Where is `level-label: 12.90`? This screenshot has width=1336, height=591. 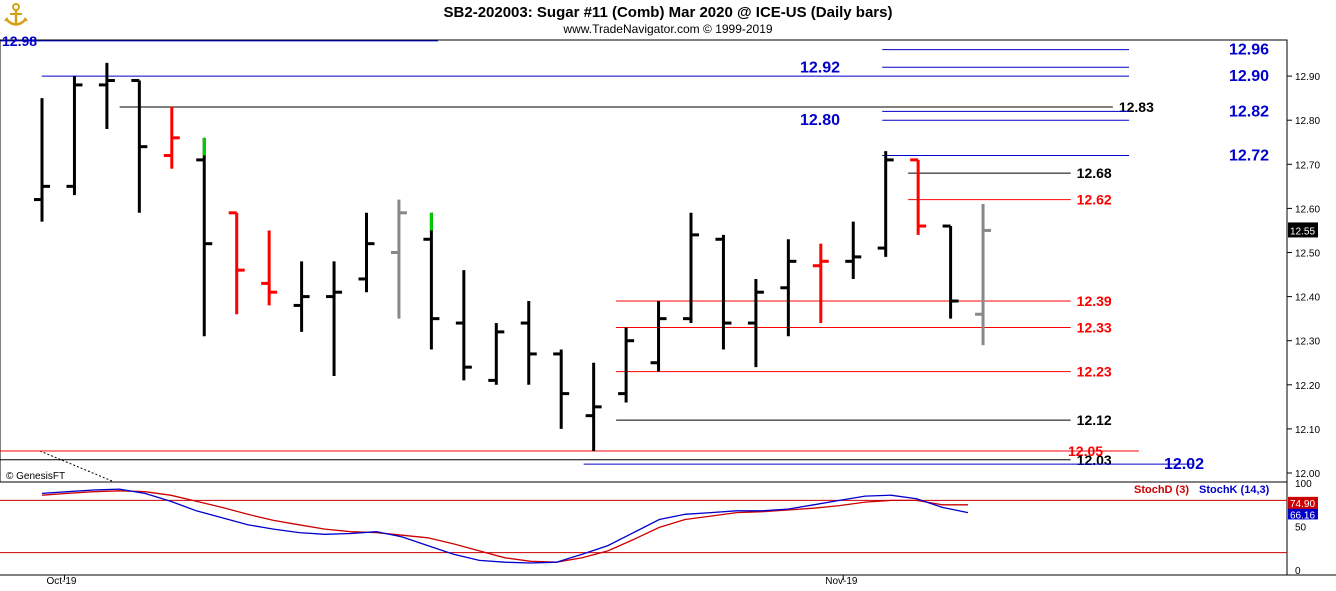
level-label: 12.90 is located at coordinates (1249, 76).